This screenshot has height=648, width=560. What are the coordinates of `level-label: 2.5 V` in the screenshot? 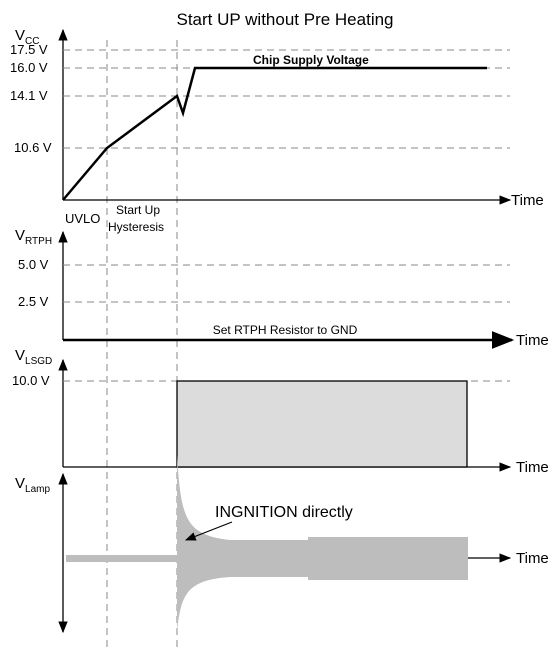 It's located at (33, 301).